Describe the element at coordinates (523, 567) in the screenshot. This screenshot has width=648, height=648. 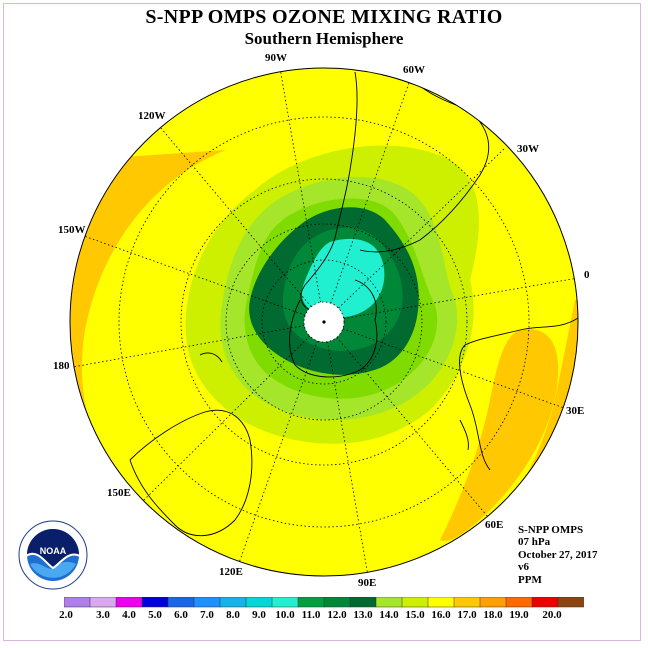
I see `info-version: v6` at that location.